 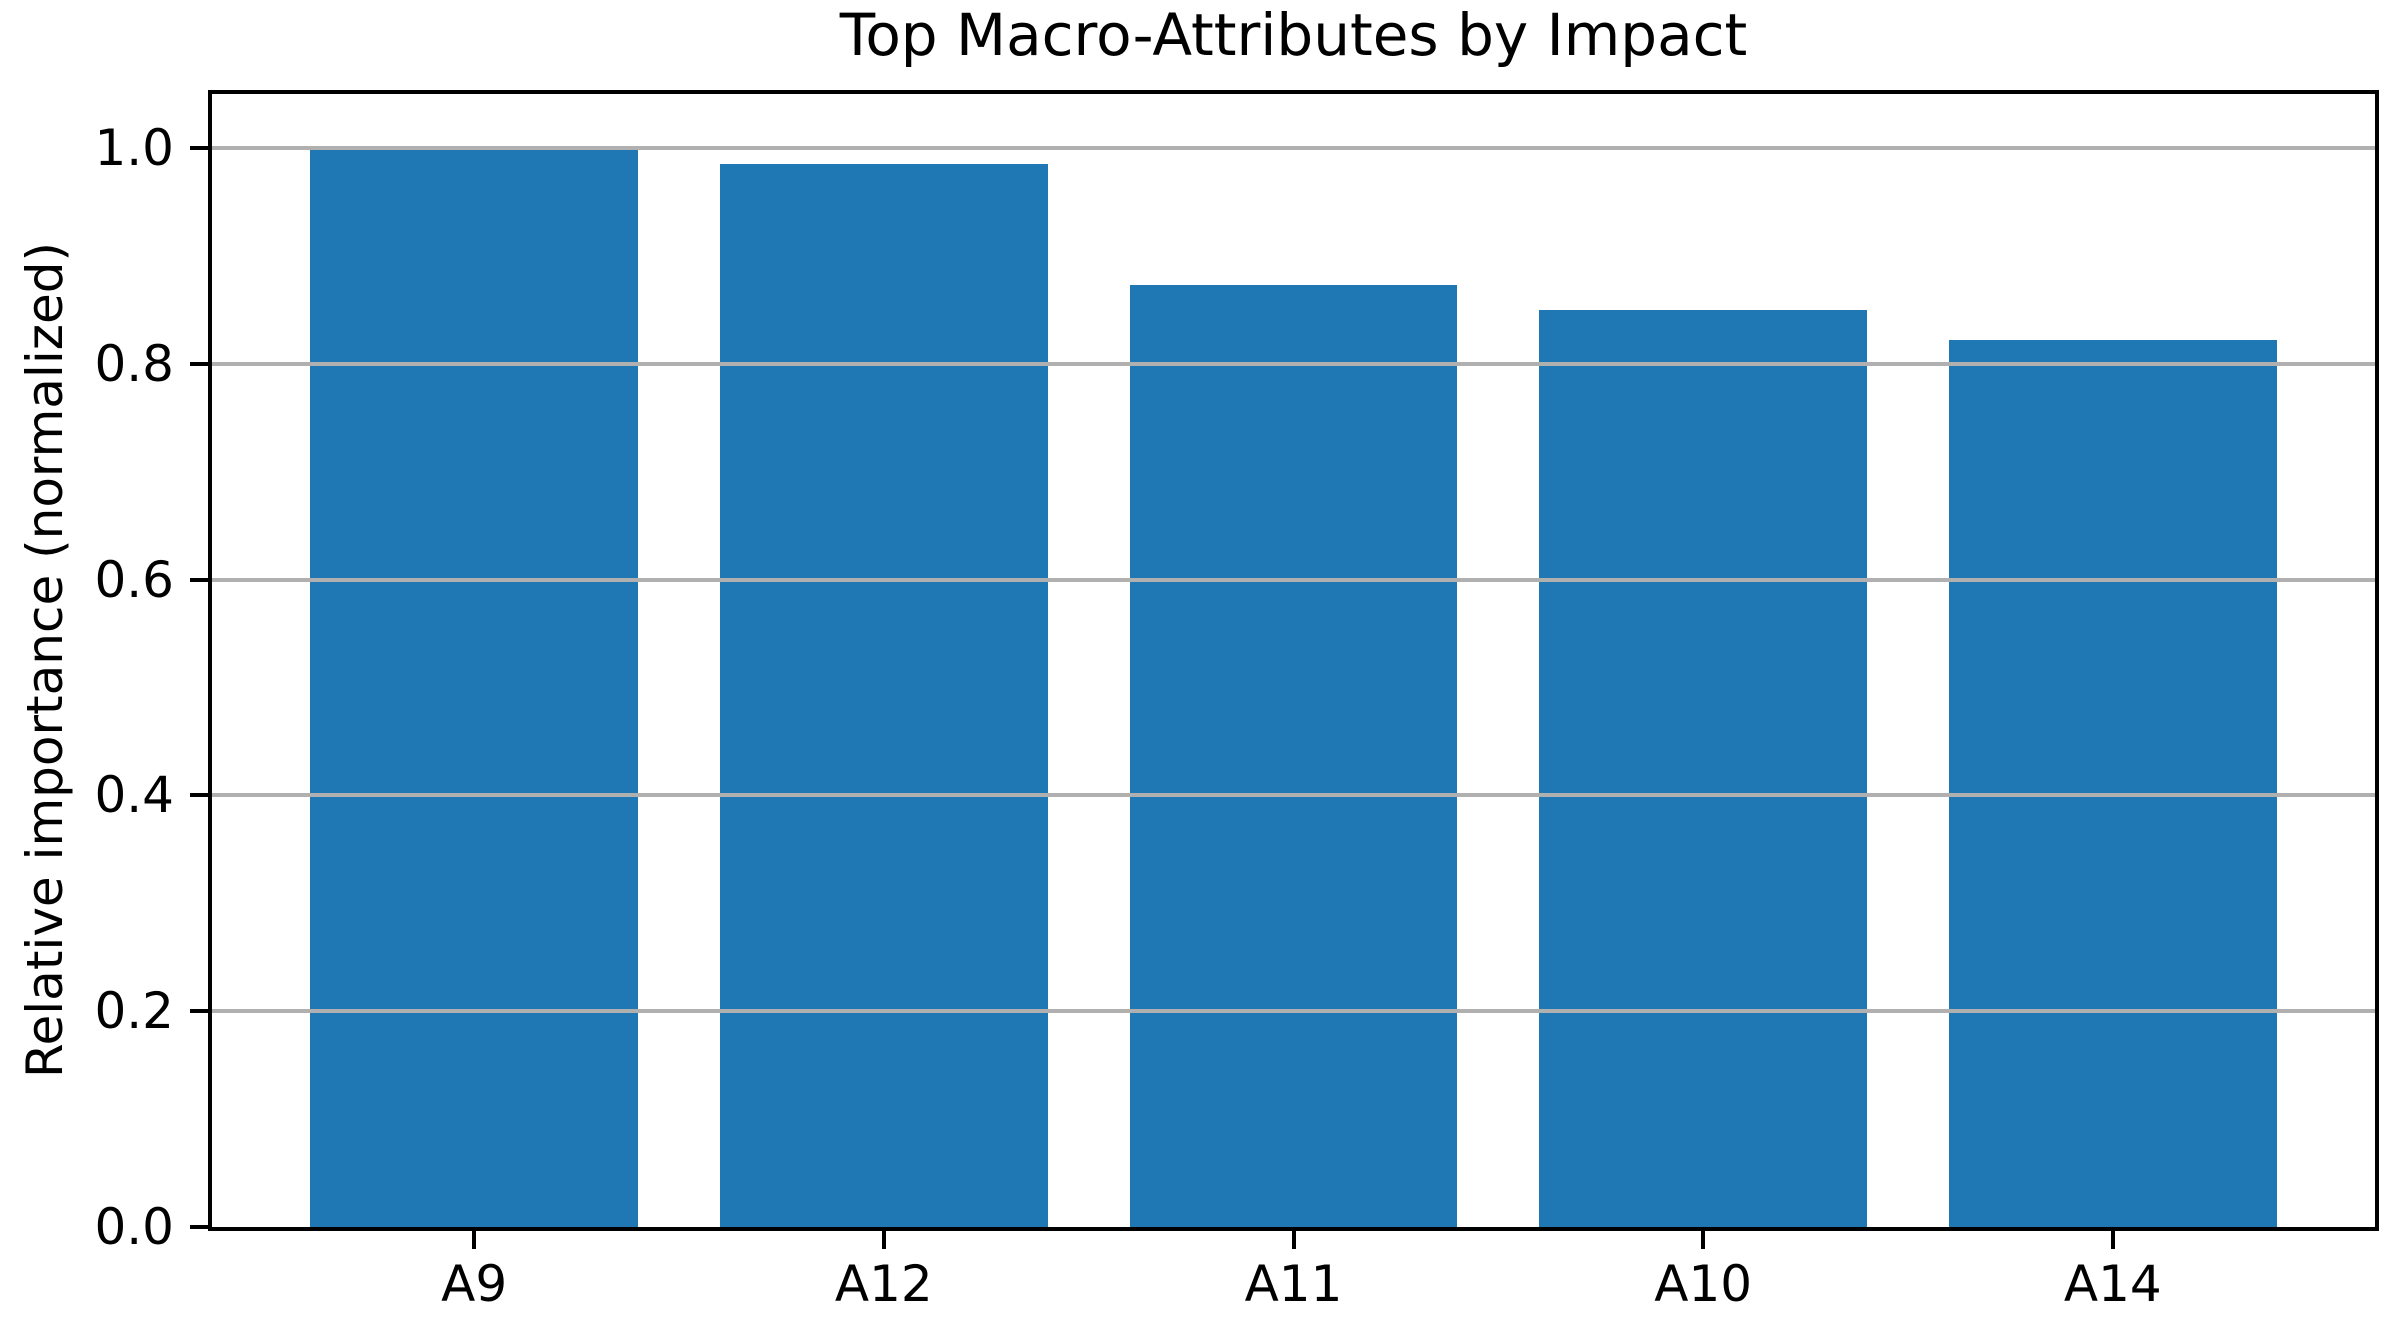 I want to click on y-tick-mark-1.0, so click(x=199, y=147).